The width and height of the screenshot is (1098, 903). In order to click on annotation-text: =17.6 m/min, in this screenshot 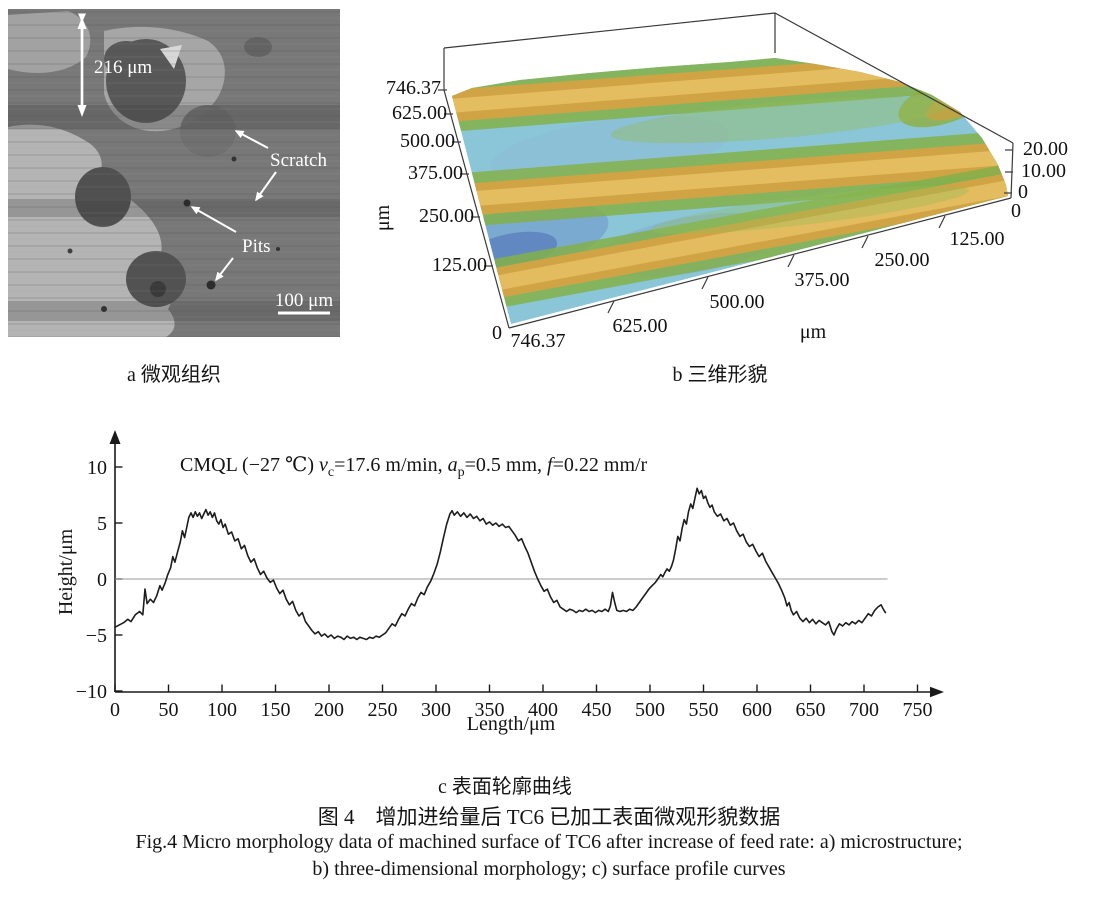, I will do `click(391, 465)`.